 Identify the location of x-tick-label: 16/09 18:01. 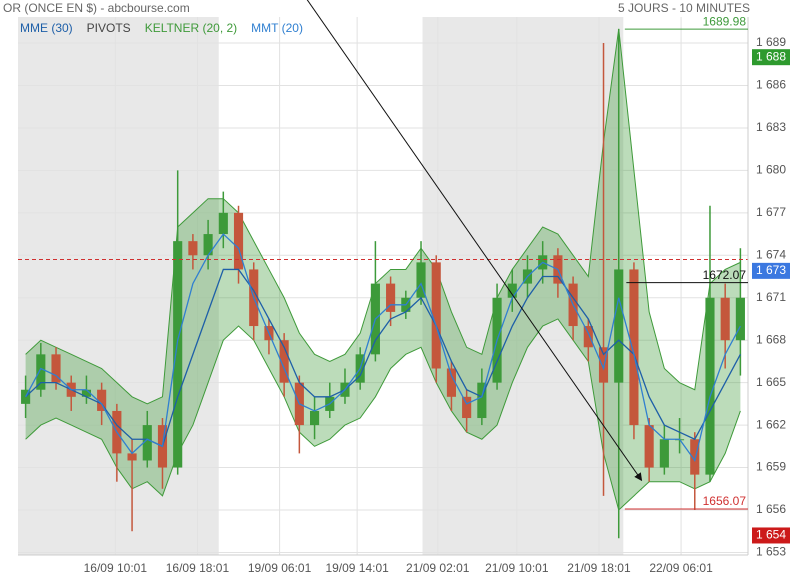
(198, 568).